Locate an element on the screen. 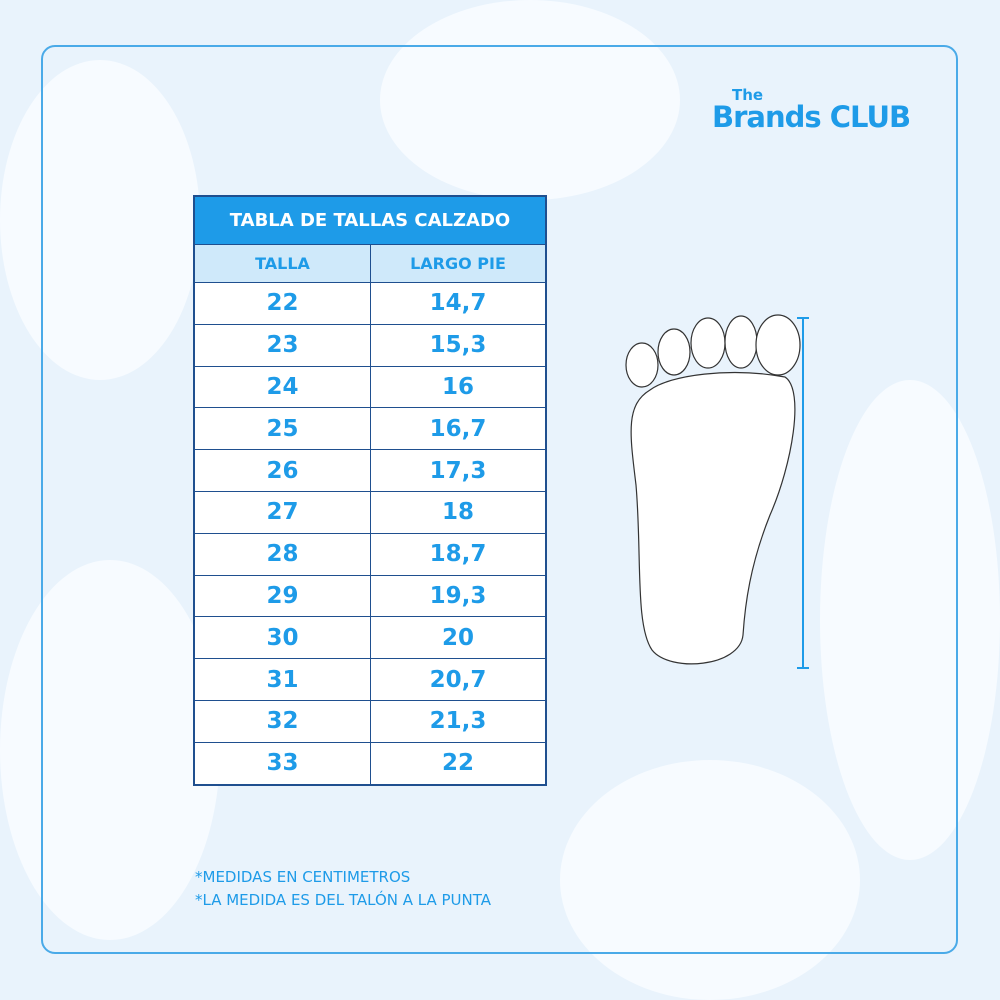 The image size is (1000, 1000). length-cell: 14,7 is located at coordinates (458, 303).